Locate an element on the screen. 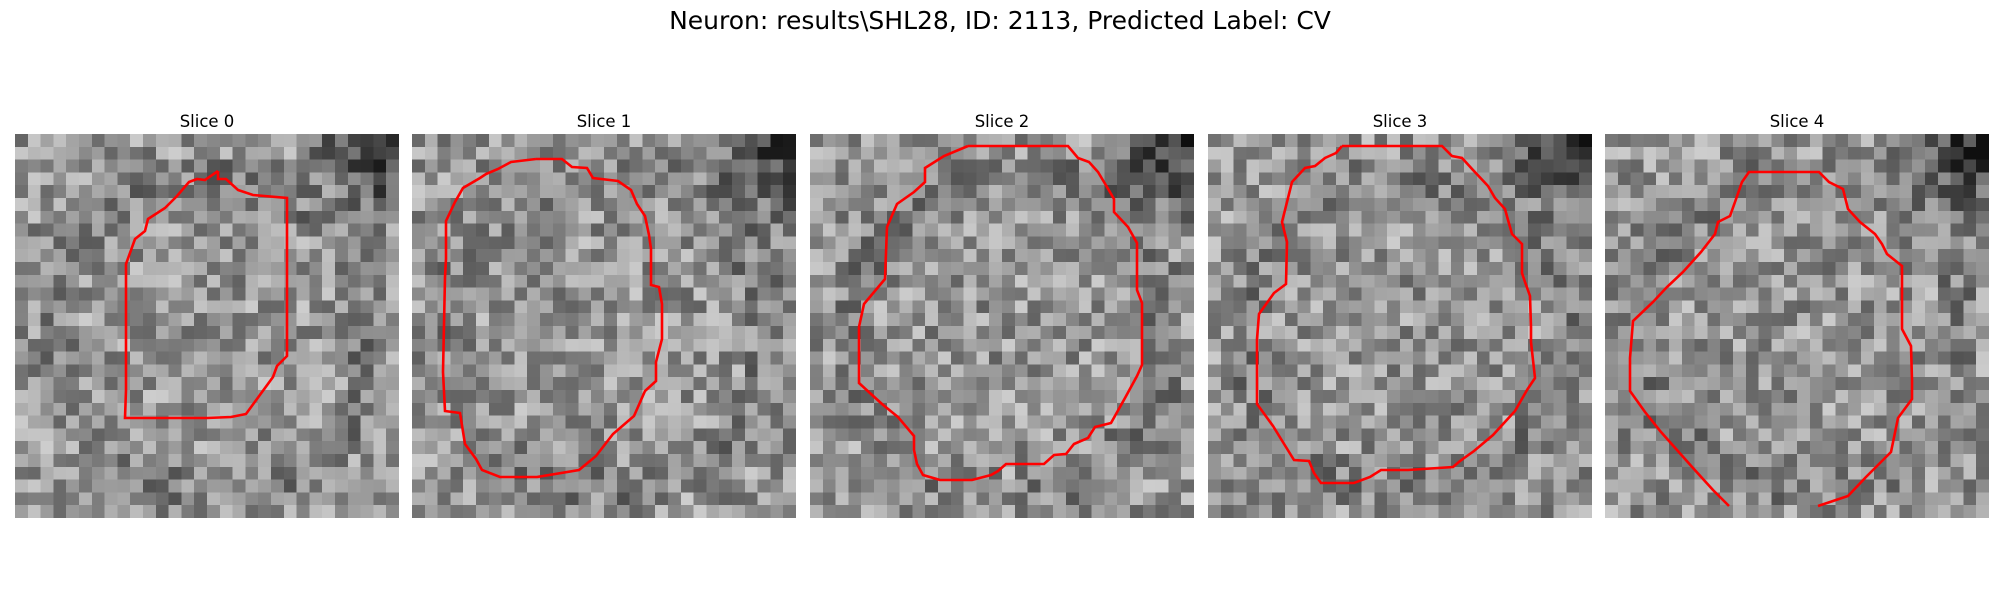 The image size is (2000, 600). slice-title: Slice 4 is located at coordinates (1797, 122).